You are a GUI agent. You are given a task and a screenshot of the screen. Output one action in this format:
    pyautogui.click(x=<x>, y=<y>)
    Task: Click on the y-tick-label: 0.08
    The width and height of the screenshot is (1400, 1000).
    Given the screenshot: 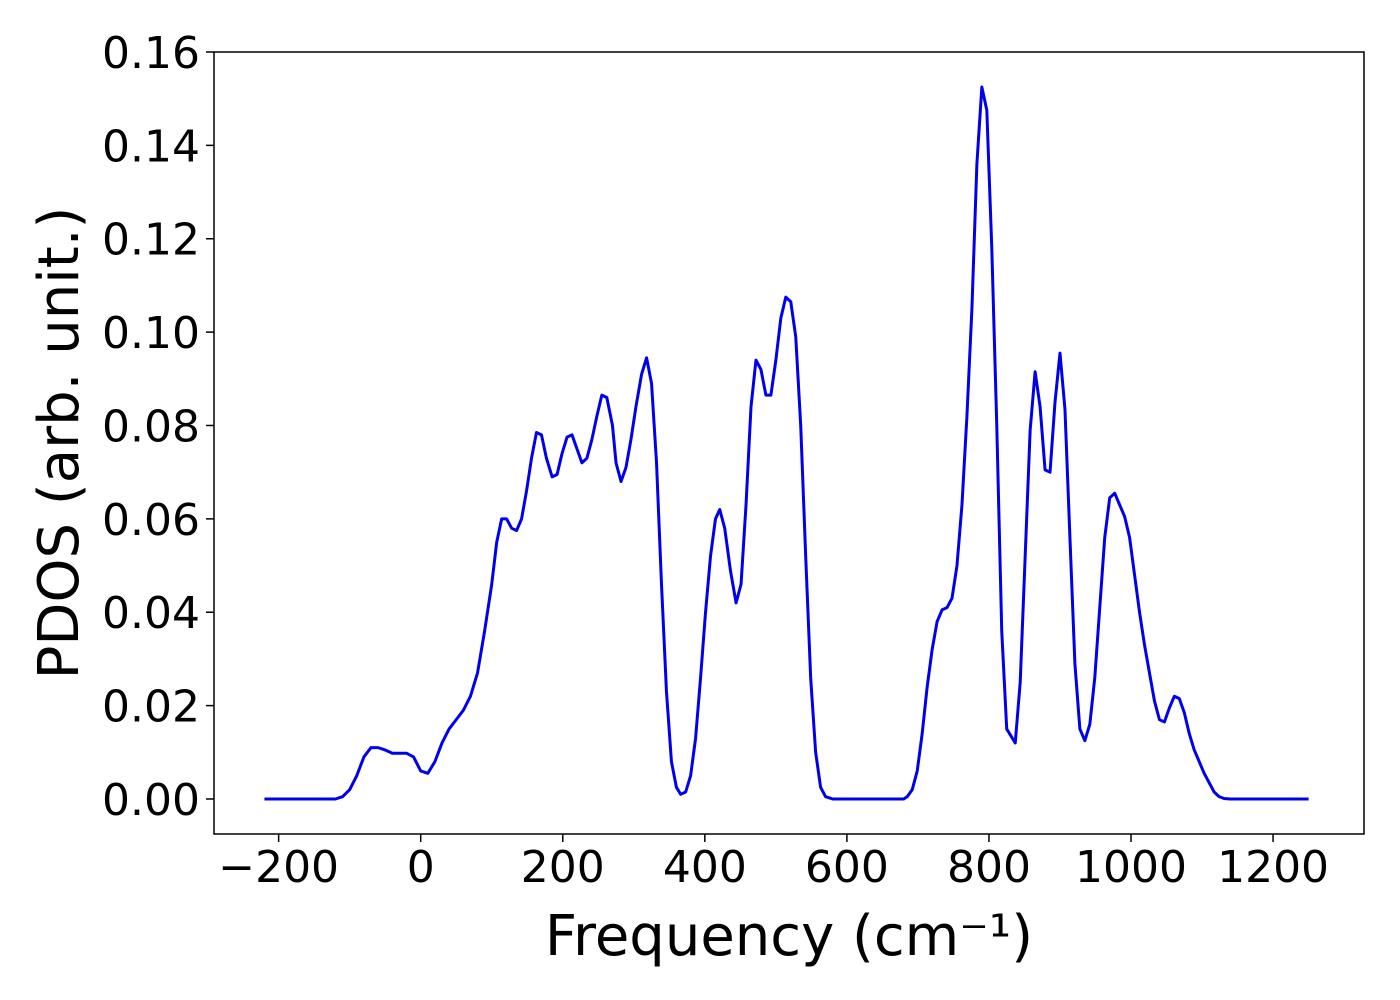 What is the action you would take?
    pyautogui.click(x=151, y=426)
    